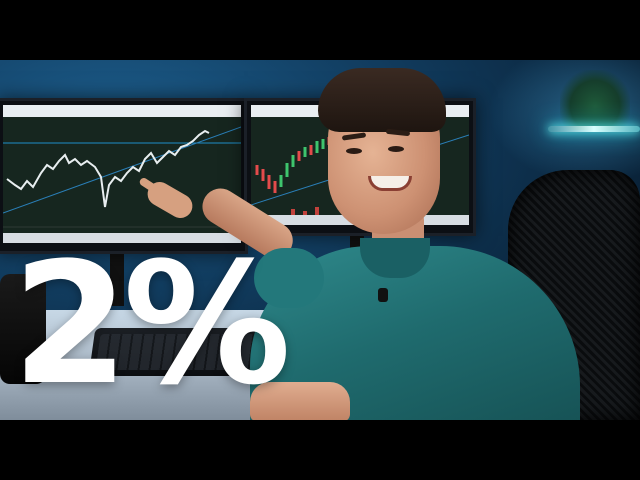  Describe the element at coordinates (23, 329) in the screenshot. I see `speaker` at that location.